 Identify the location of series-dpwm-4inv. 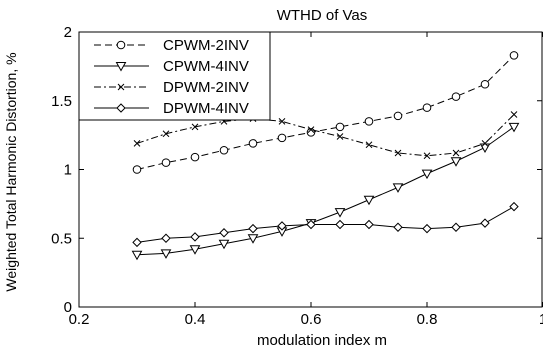
(325, 224).